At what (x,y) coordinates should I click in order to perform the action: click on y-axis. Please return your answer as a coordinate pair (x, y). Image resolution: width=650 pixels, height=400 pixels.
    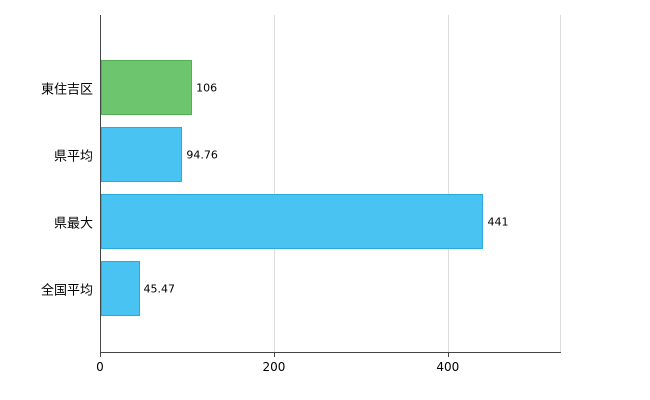
    Looking at the image, I should click on (100, 183).